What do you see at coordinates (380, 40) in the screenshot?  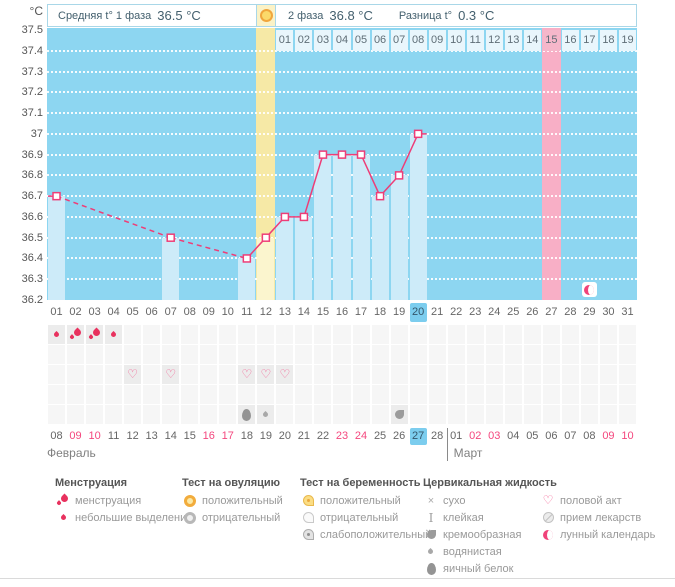 I see `dpo-day-cell: 06` at bounding box center [380, 40].